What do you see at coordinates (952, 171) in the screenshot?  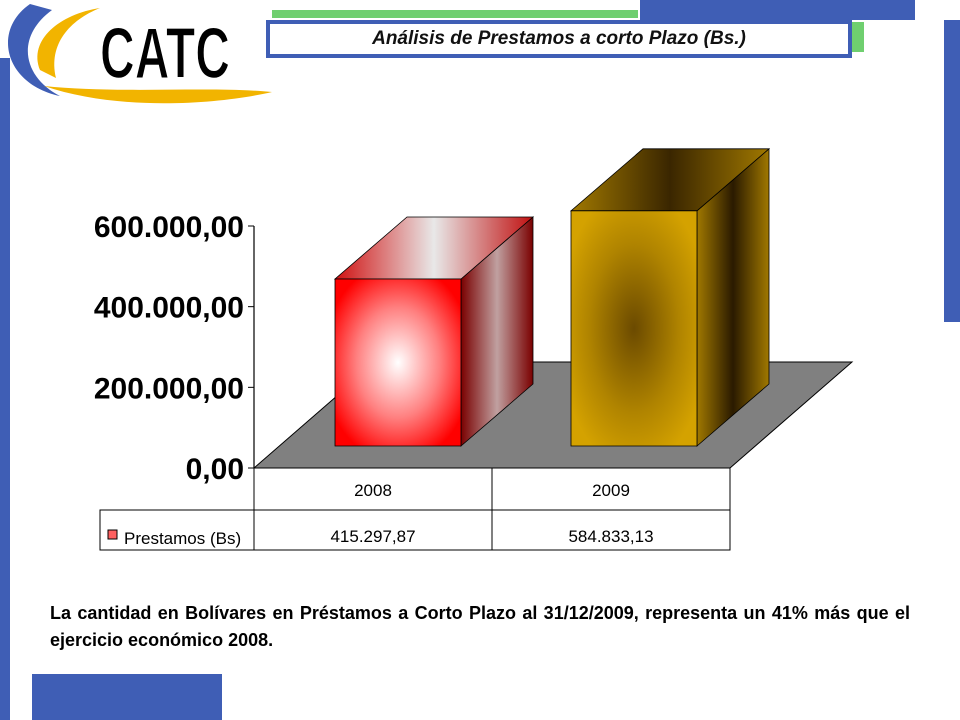 I see `right-blue-bar` at bounding box center [952, 171].